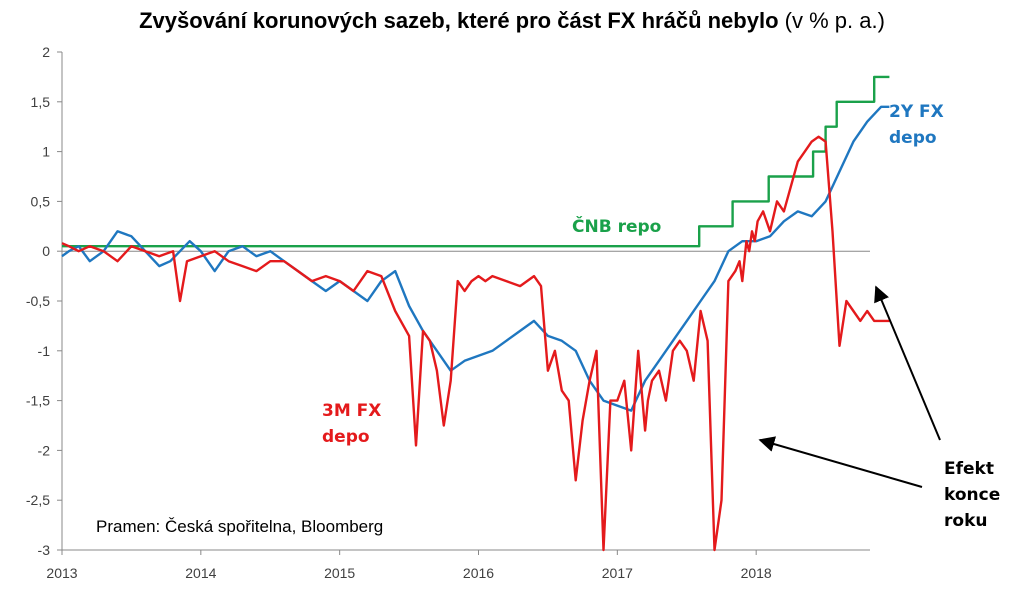  What do you see at coordinates (965, 521) in the screenshot?
I see `label-efekt-konce-roku: roku` at bounding box center [965, 521].